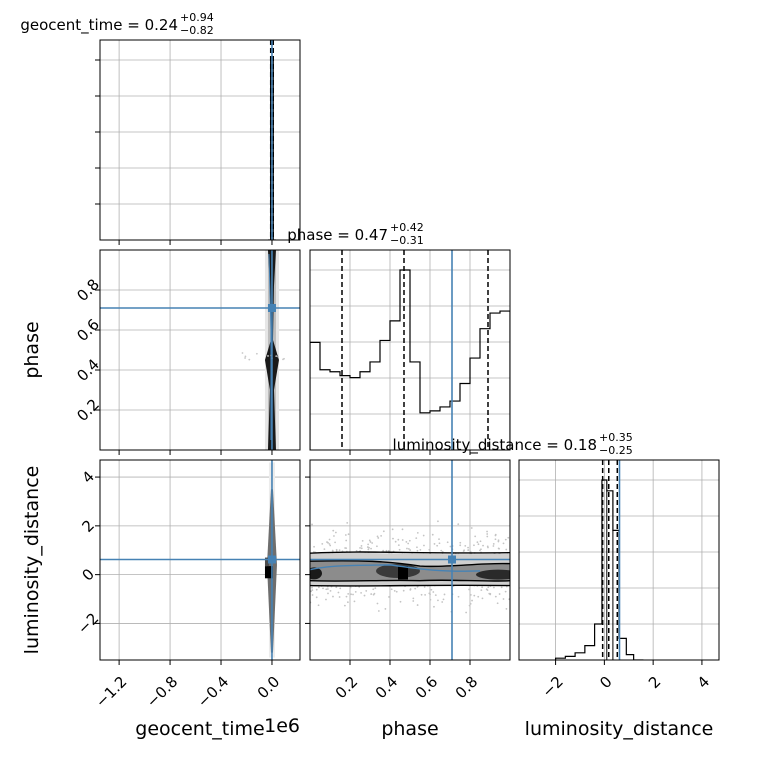 The width and height of the screenshot is (760, 760). I want to click on histogram-step-phase, so click(410, 359).